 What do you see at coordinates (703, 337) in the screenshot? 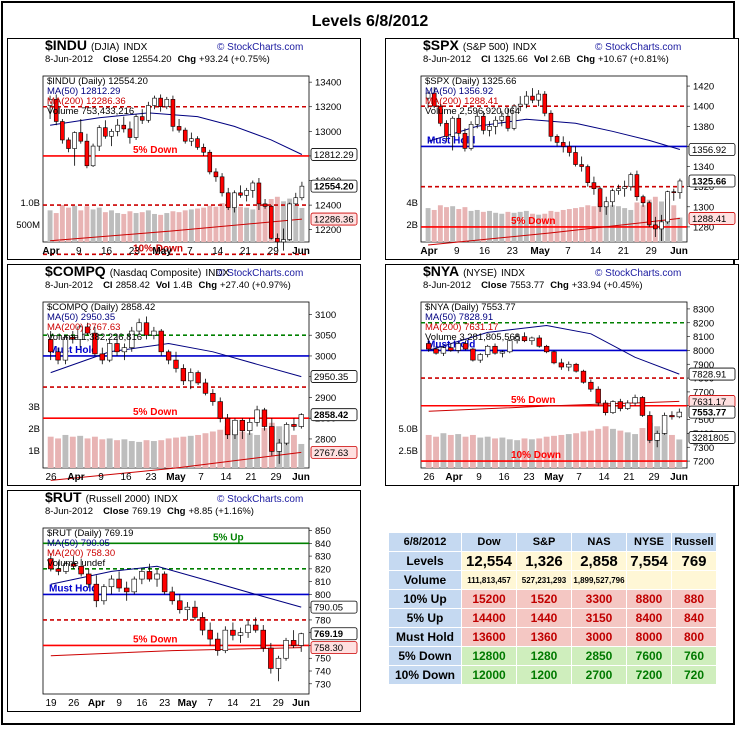
I see `y-tick-label: 8100` at bounding box center [703, 337].